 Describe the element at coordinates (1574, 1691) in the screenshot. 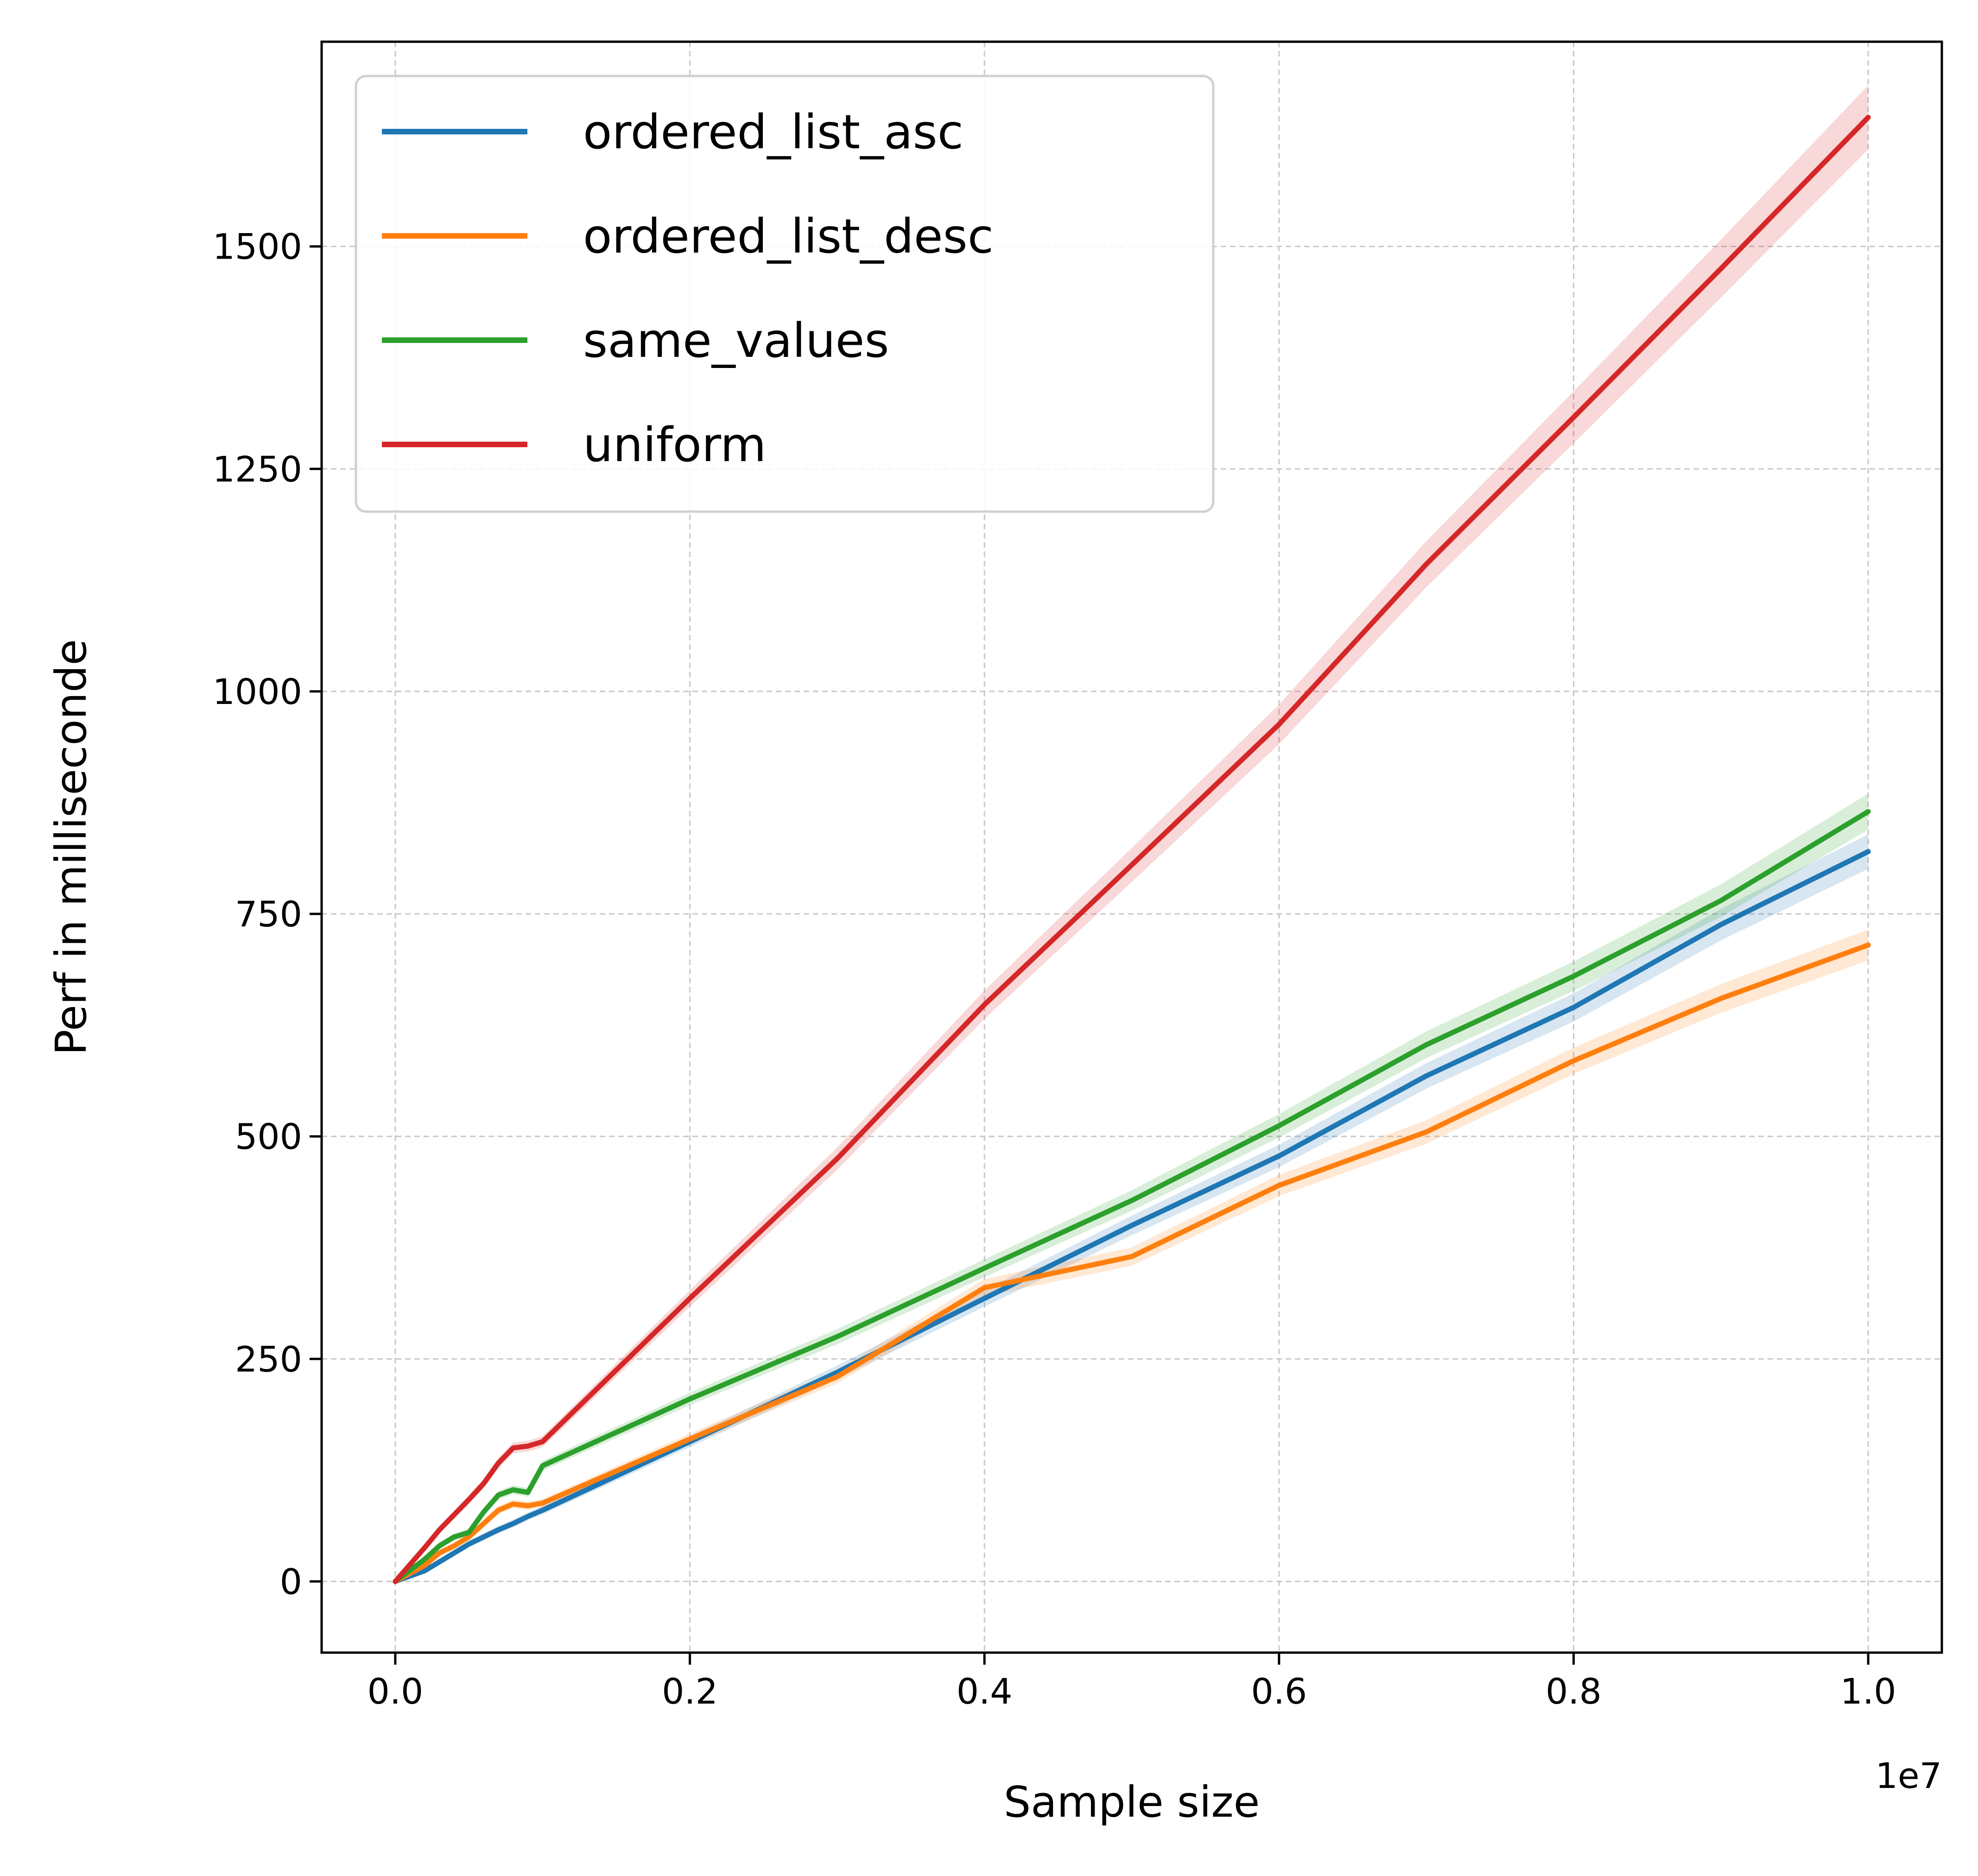

I see `x-tick-label: 0.8` at that location.